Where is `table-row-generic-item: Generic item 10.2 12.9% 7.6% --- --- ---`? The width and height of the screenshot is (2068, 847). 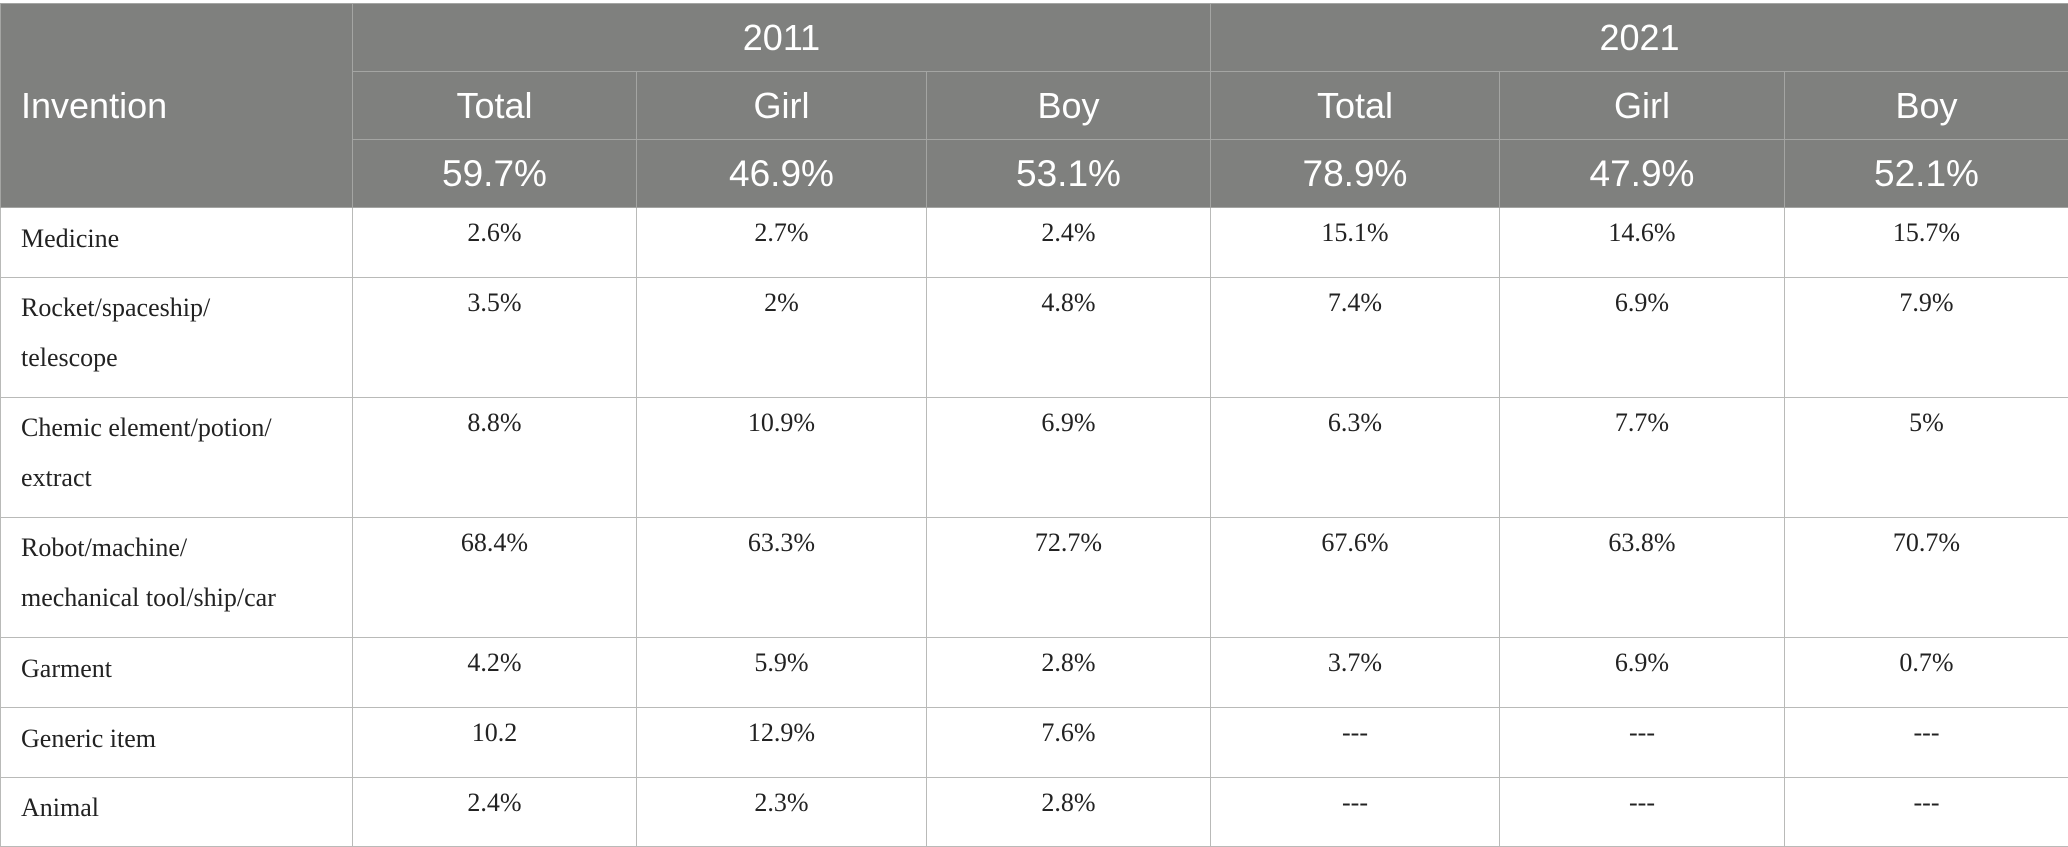
table-row-generic-item: Generic item 10.2 12.9% 7.6% --- --- --- is located at coordinates (1034, 743).